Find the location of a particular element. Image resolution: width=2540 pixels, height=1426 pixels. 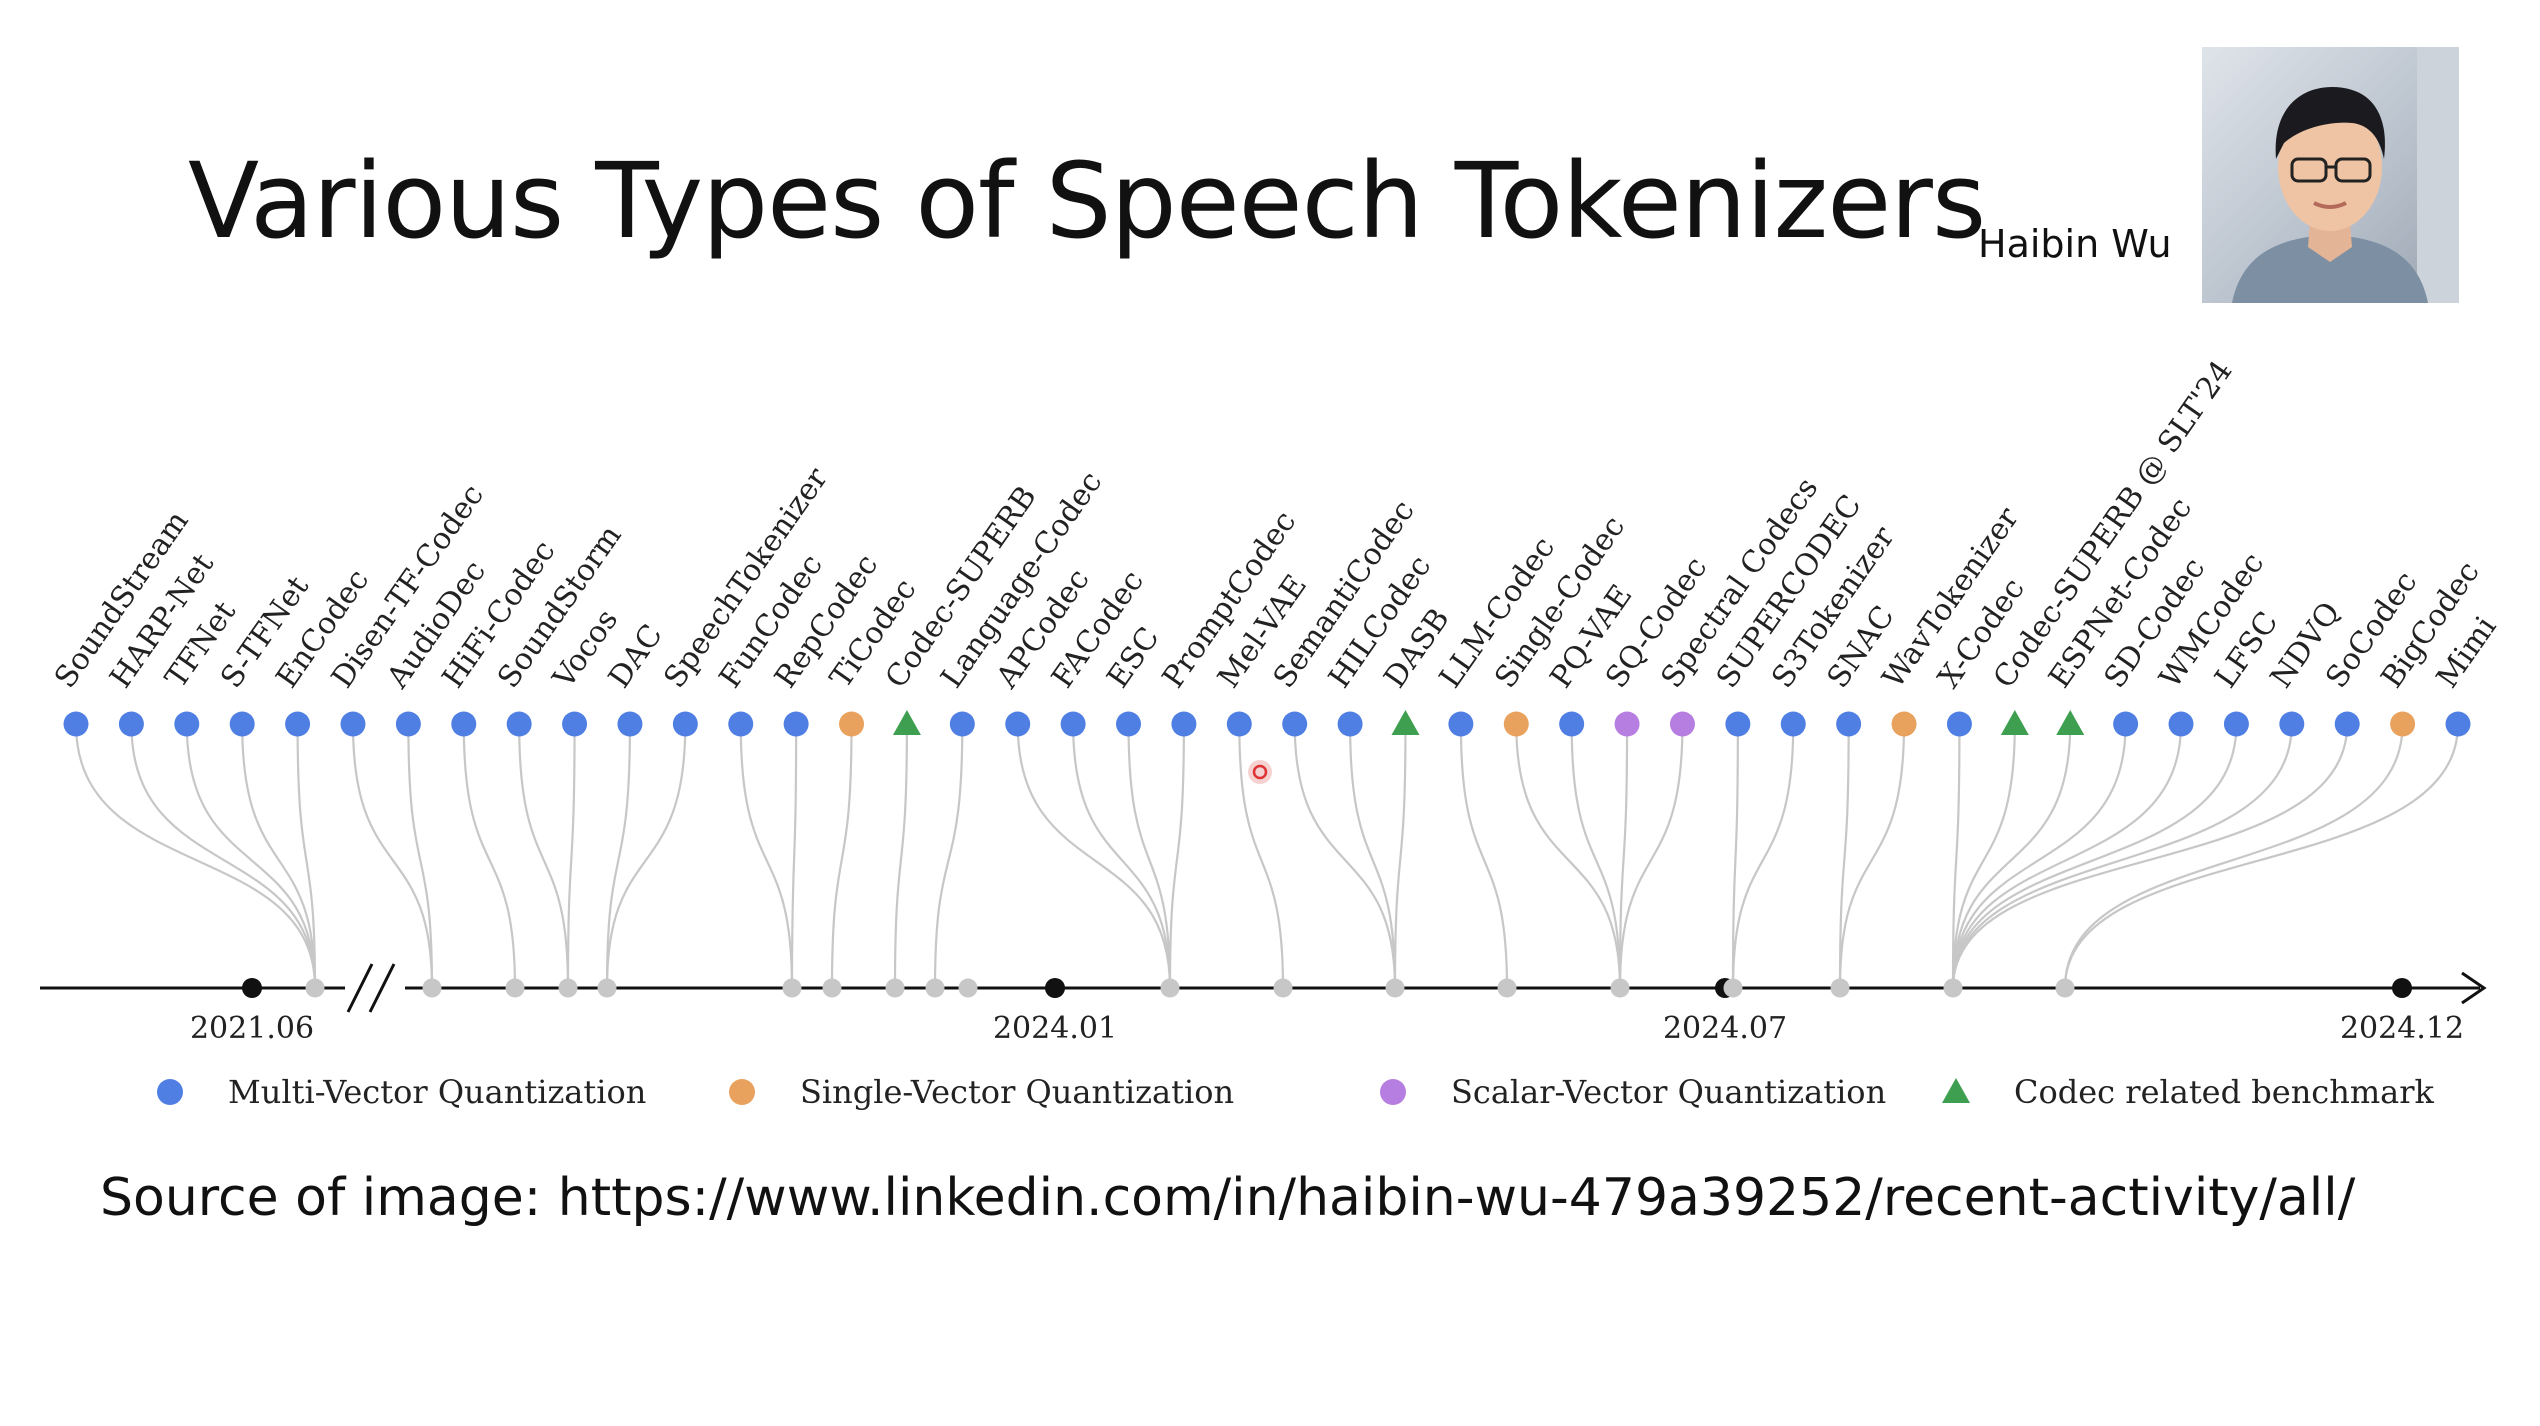

cursor-dot is located at coordinates (1260, 772).